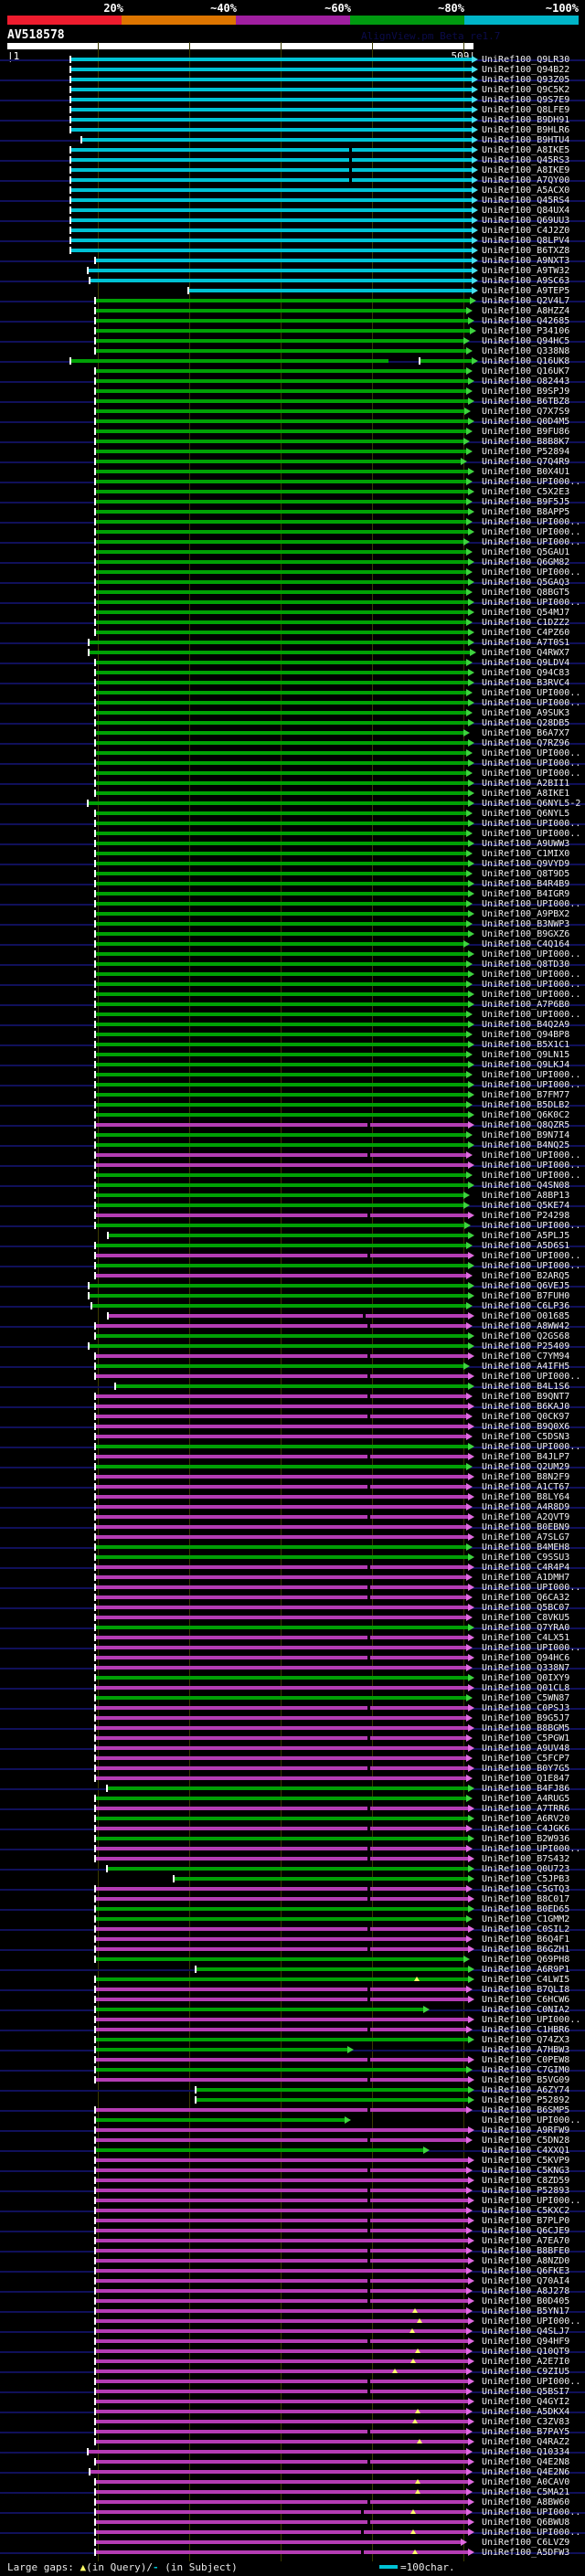 This screenshot has width=585, height=2576. I want to click on hit-accession-label: UniRef100_Q9LN15, so click(526, 1055).